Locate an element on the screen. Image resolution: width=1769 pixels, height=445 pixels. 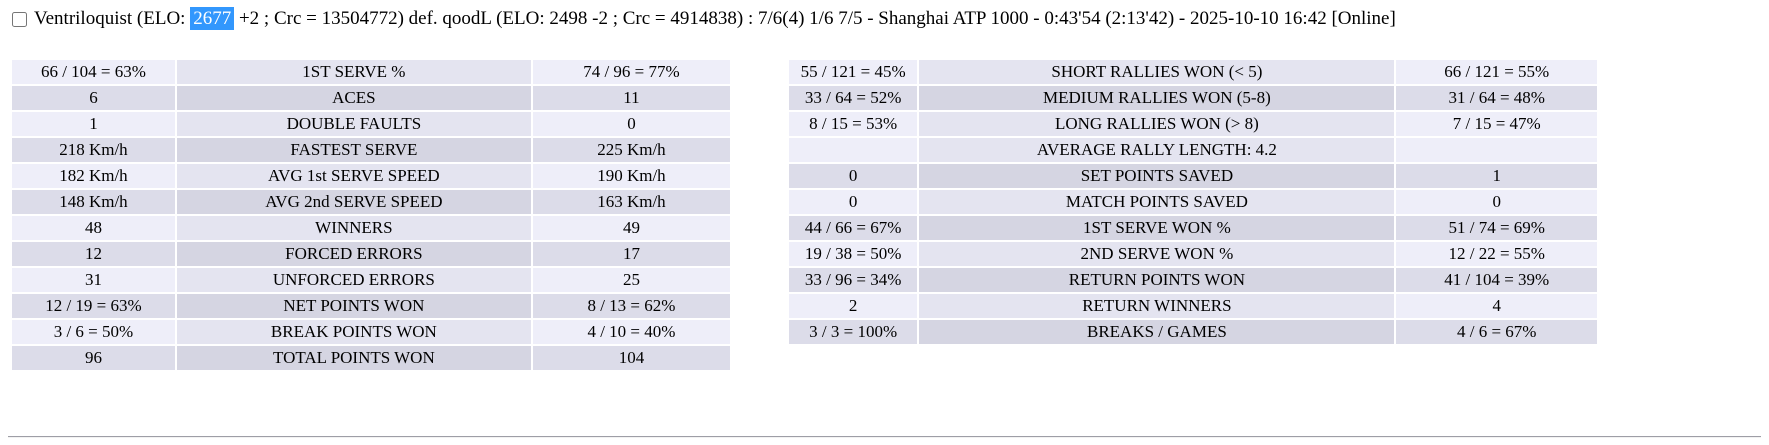
stat-label-cell: MEDIUM RALLIES WON (5-8) is located at coordinates (1157, 98).